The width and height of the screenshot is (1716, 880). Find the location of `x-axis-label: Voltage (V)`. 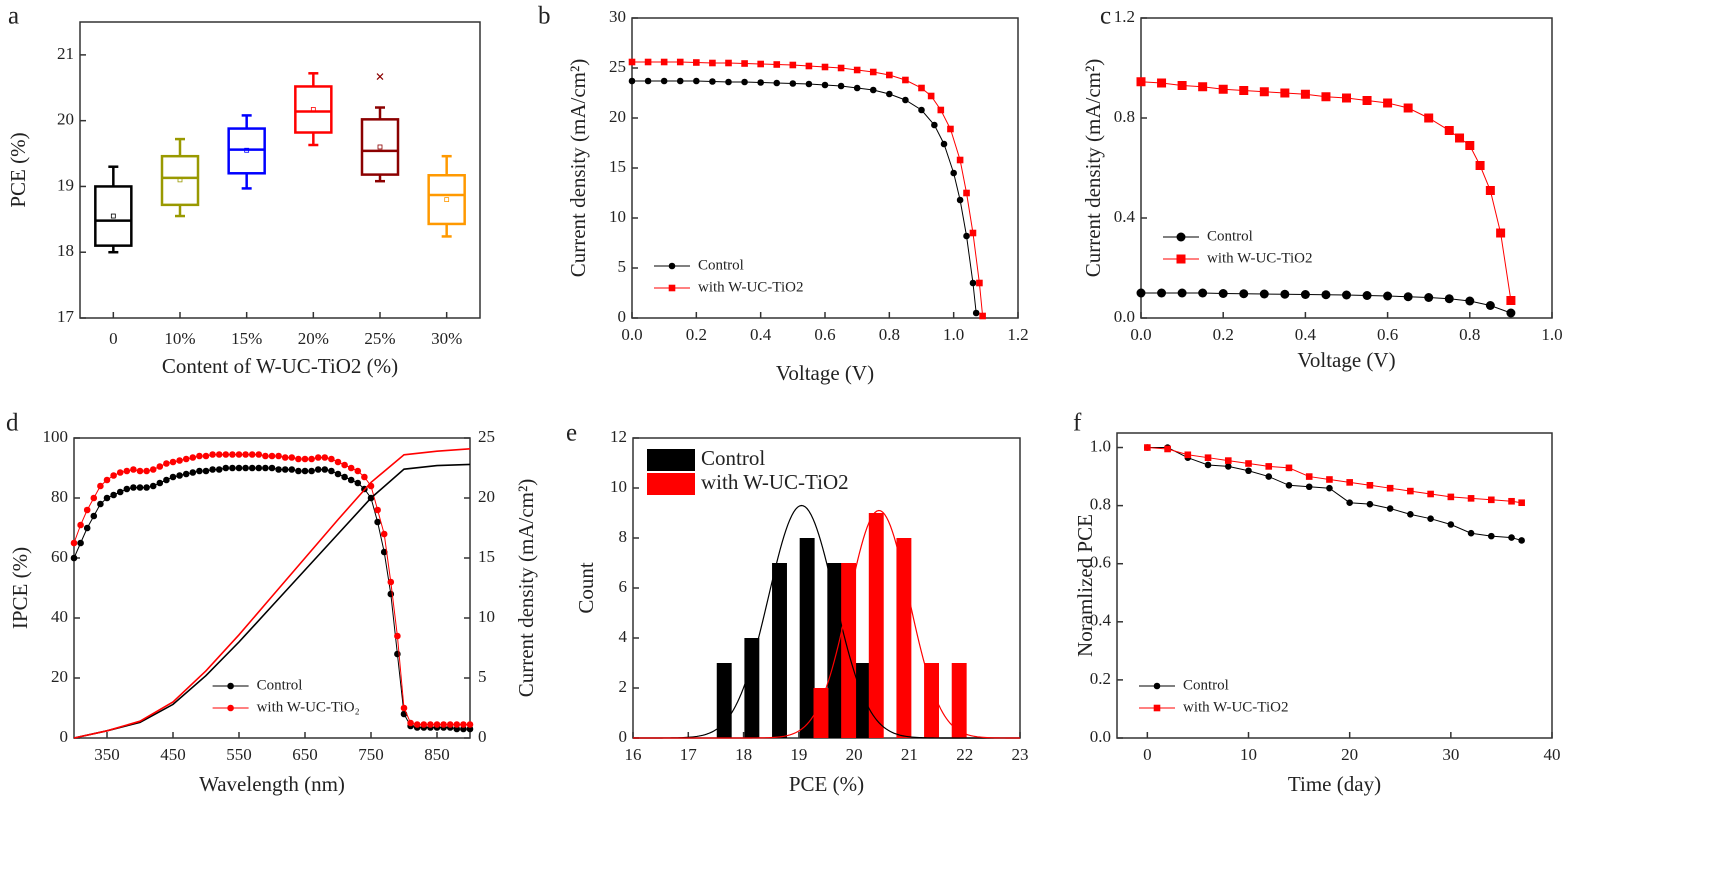

x-axis-label: Voltage (V) is located at coordinates (825, 373).